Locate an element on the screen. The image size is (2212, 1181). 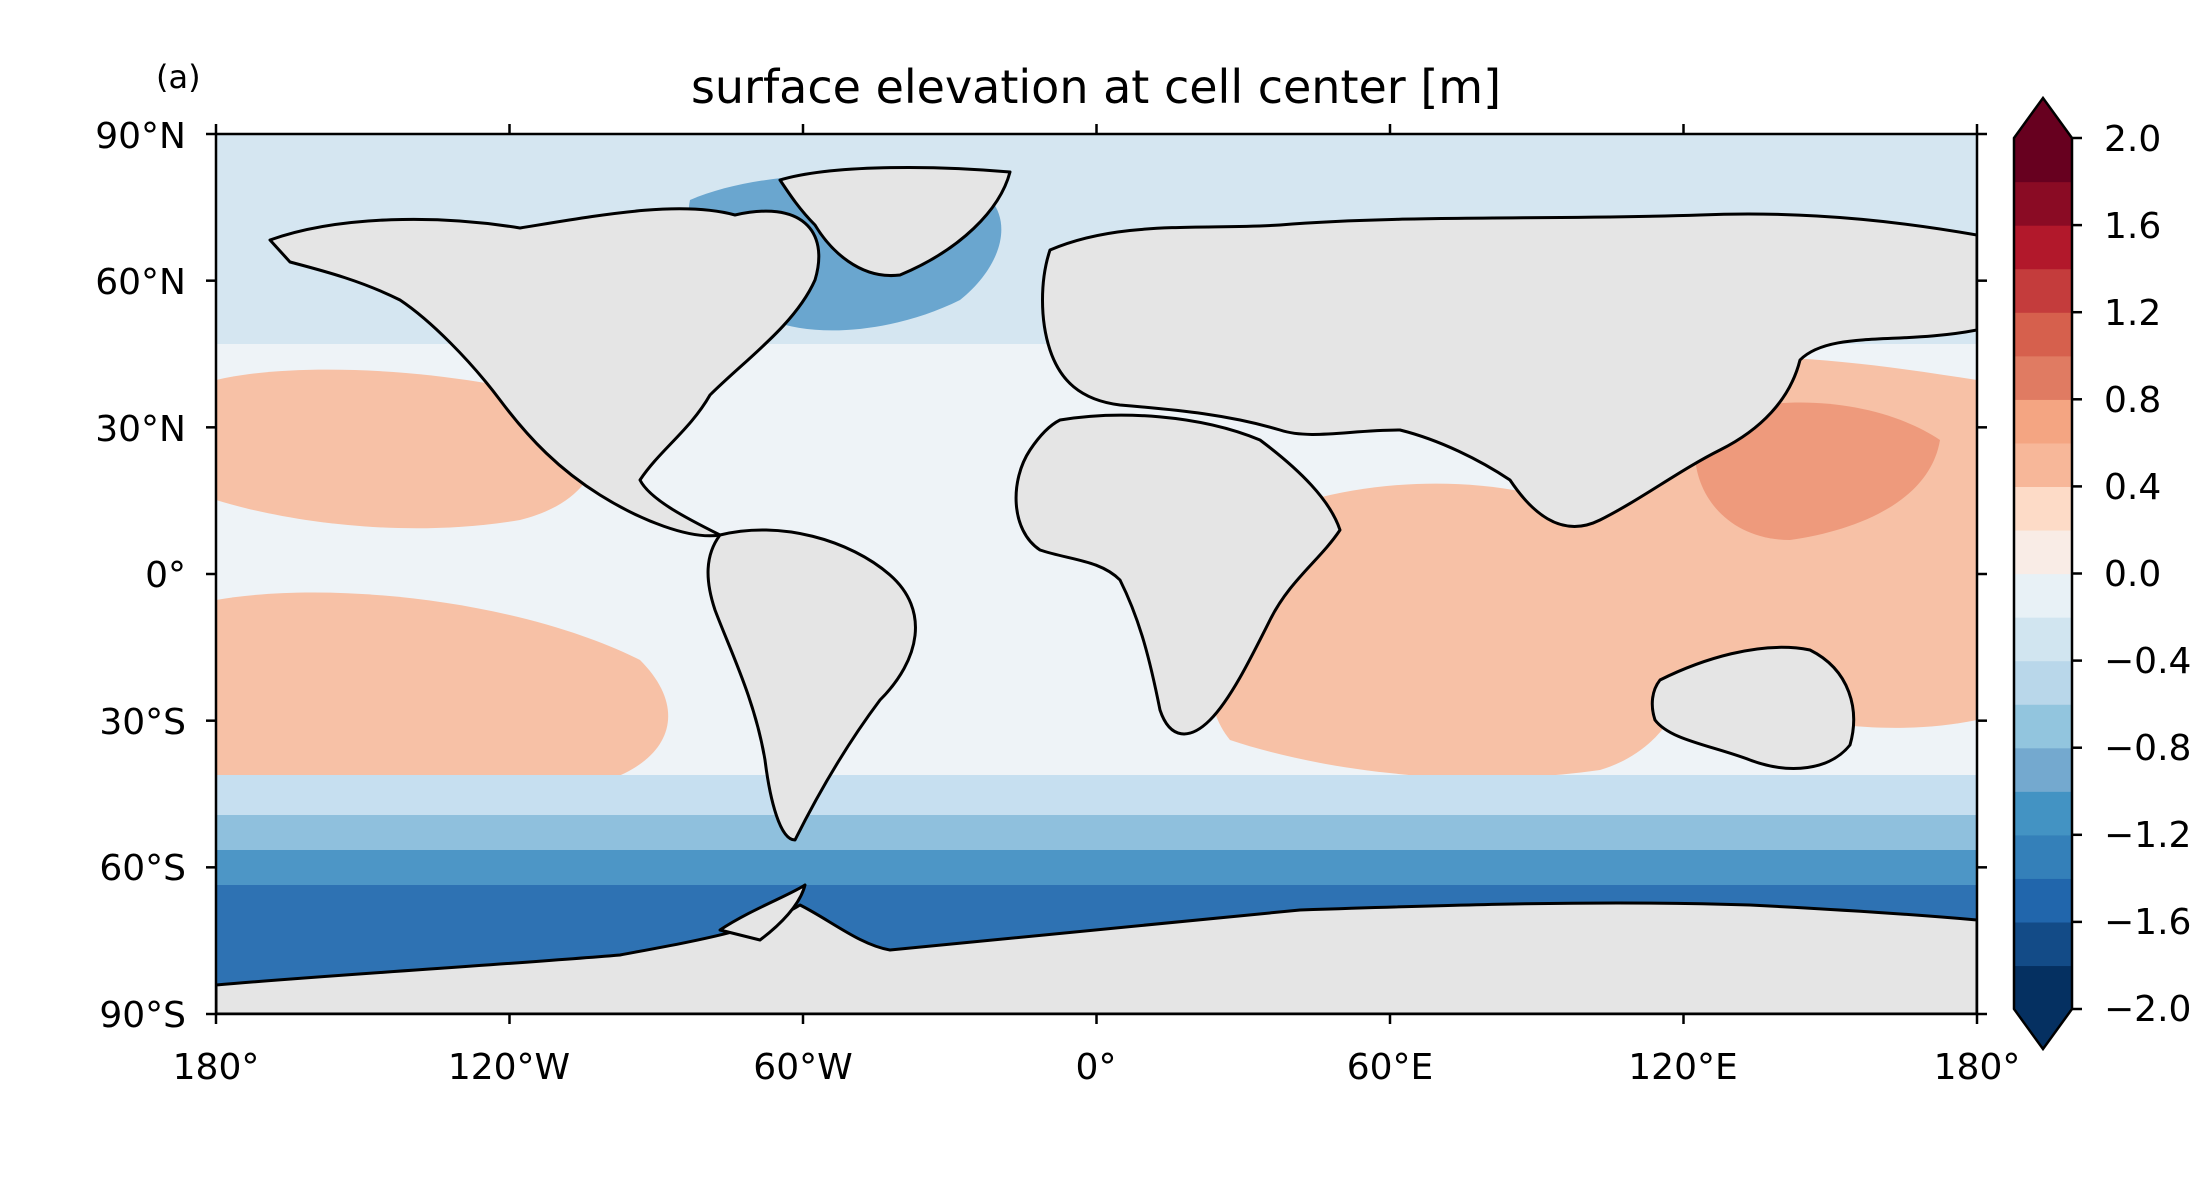
colorbar-tick-label: −1.6 is located at coordinates (2147, 922).